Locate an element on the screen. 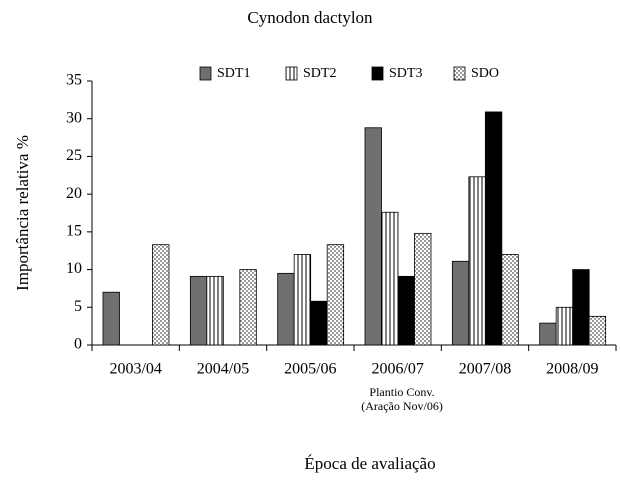  y-tick-label: 10 is located at coordinates (74, 268).